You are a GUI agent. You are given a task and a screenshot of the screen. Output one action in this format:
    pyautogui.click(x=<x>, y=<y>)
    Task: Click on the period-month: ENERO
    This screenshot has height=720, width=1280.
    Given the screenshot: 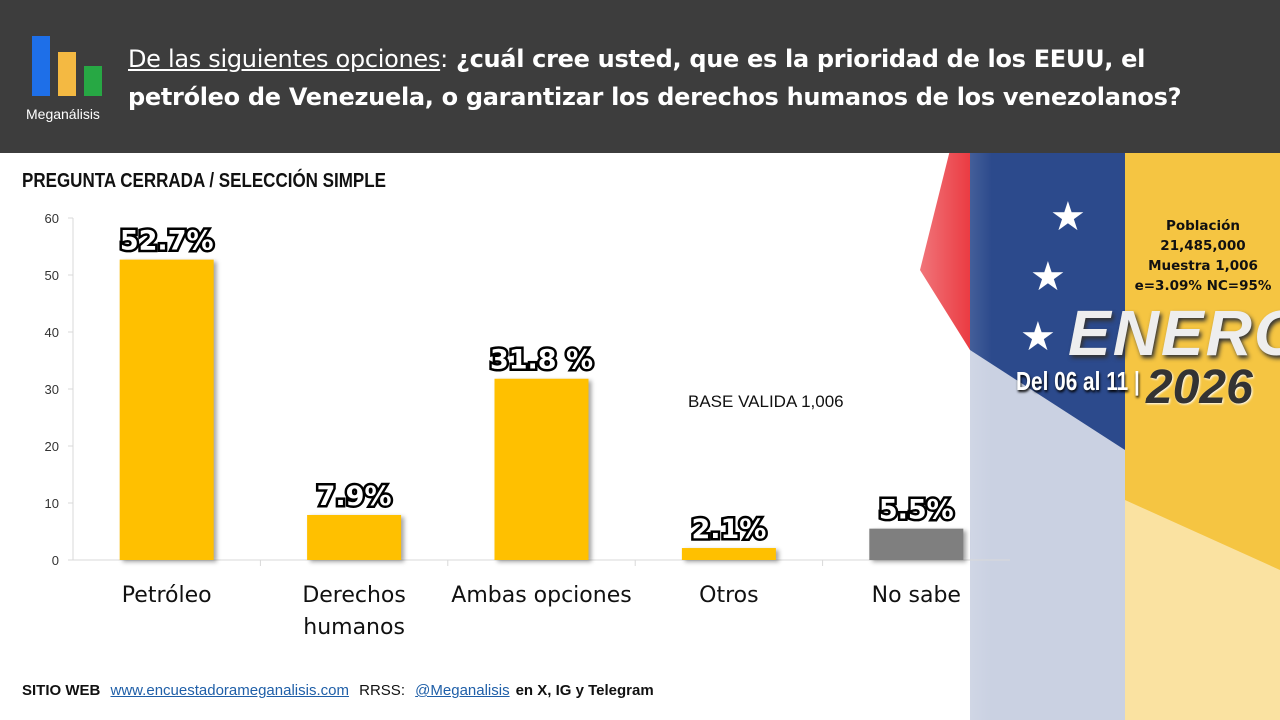 What is the action you would take?
    pyautogui.click(x=1174, y=333)
    